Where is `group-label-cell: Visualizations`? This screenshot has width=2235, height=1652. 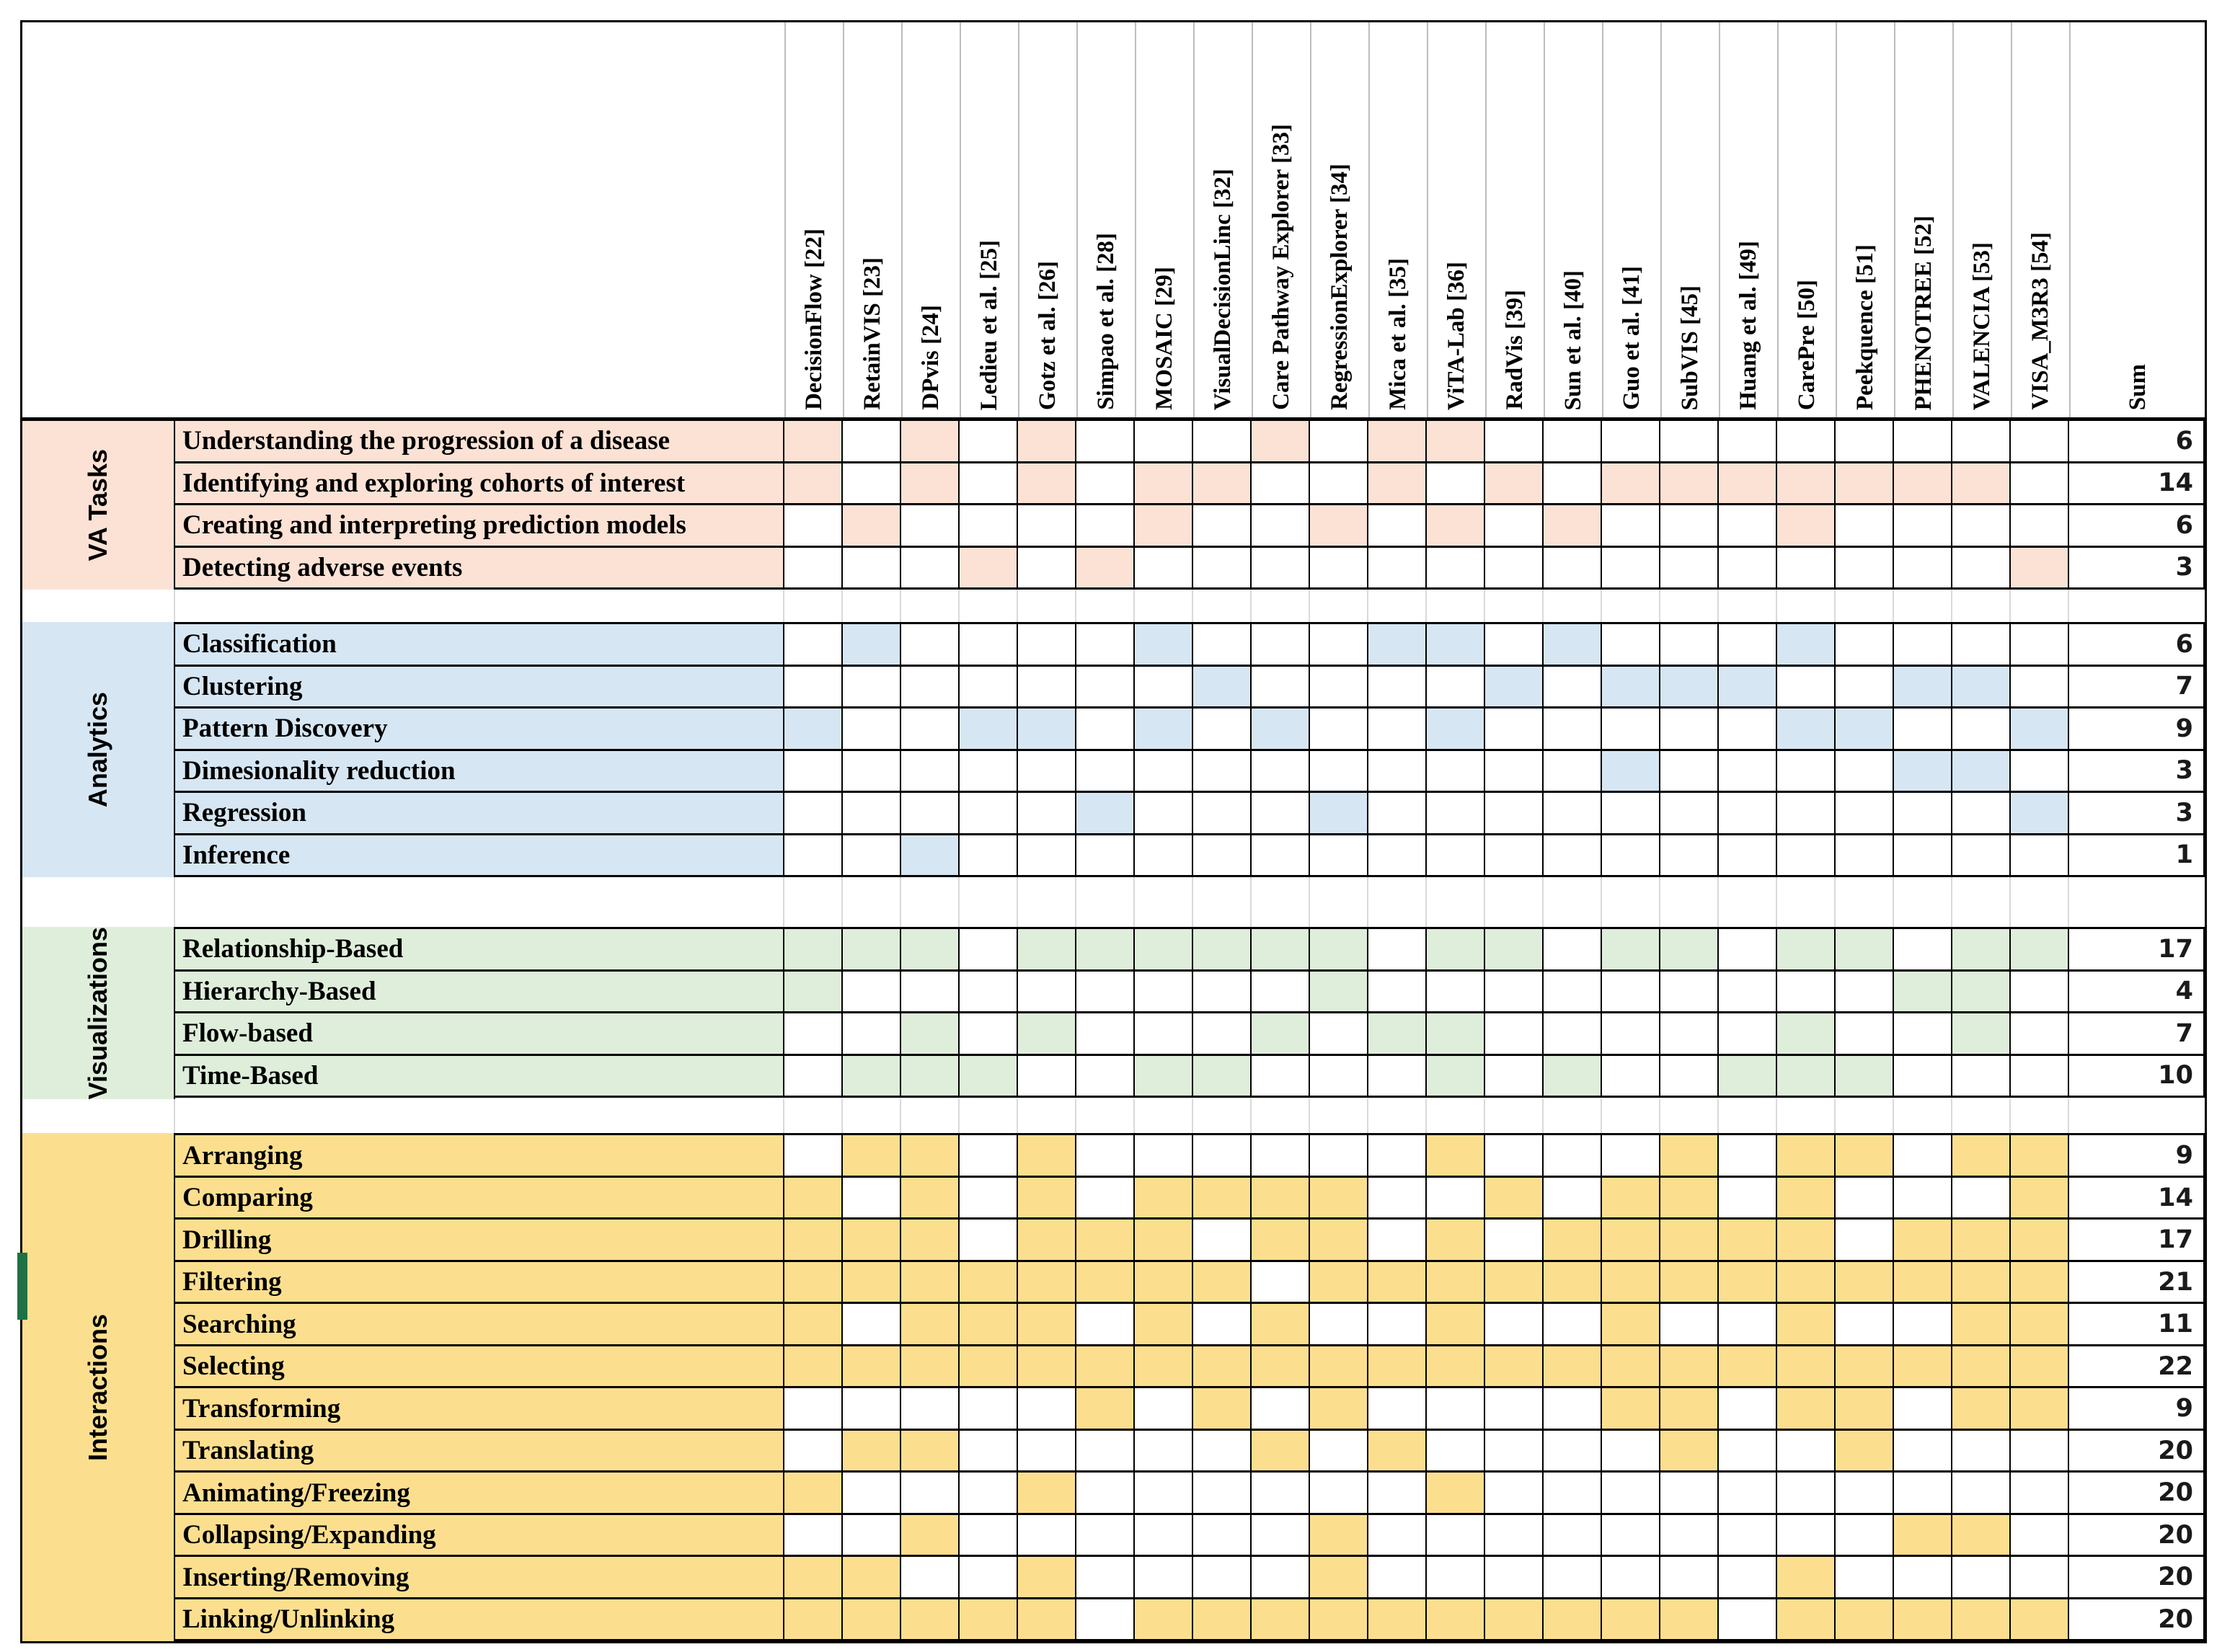
group-label-cell: Visualizations is located at coordinates (98, 1013).